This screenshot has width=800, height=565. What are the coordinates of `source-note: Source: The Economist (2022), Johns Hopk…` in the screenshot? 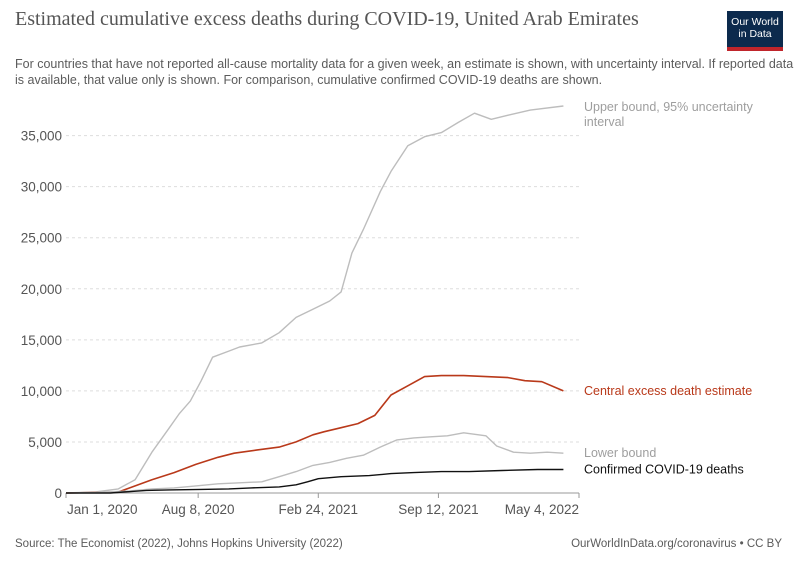 It's located at (179, 544).